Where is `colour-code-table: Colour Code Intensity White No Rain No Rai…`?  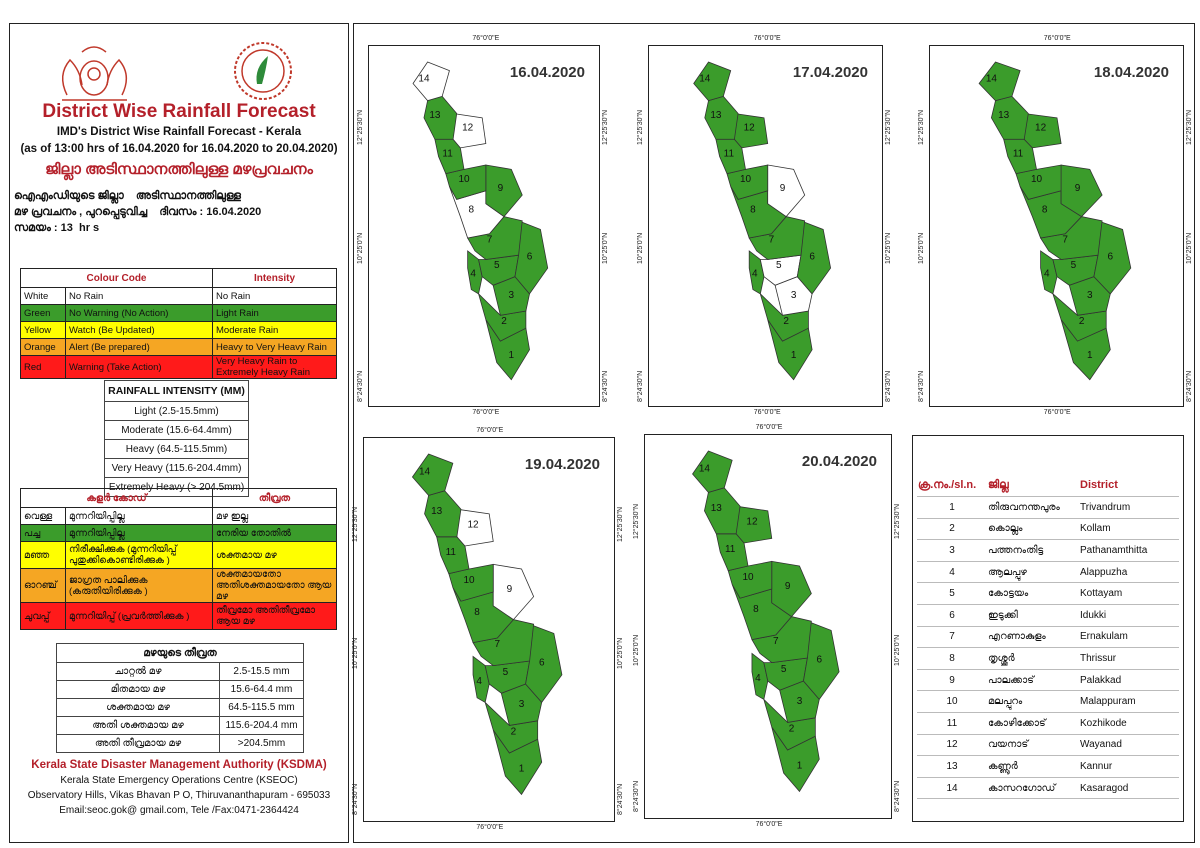
colour-code-table: Colour Code Intensity White No Rain No Rai… is located at coordinates (178, 323).